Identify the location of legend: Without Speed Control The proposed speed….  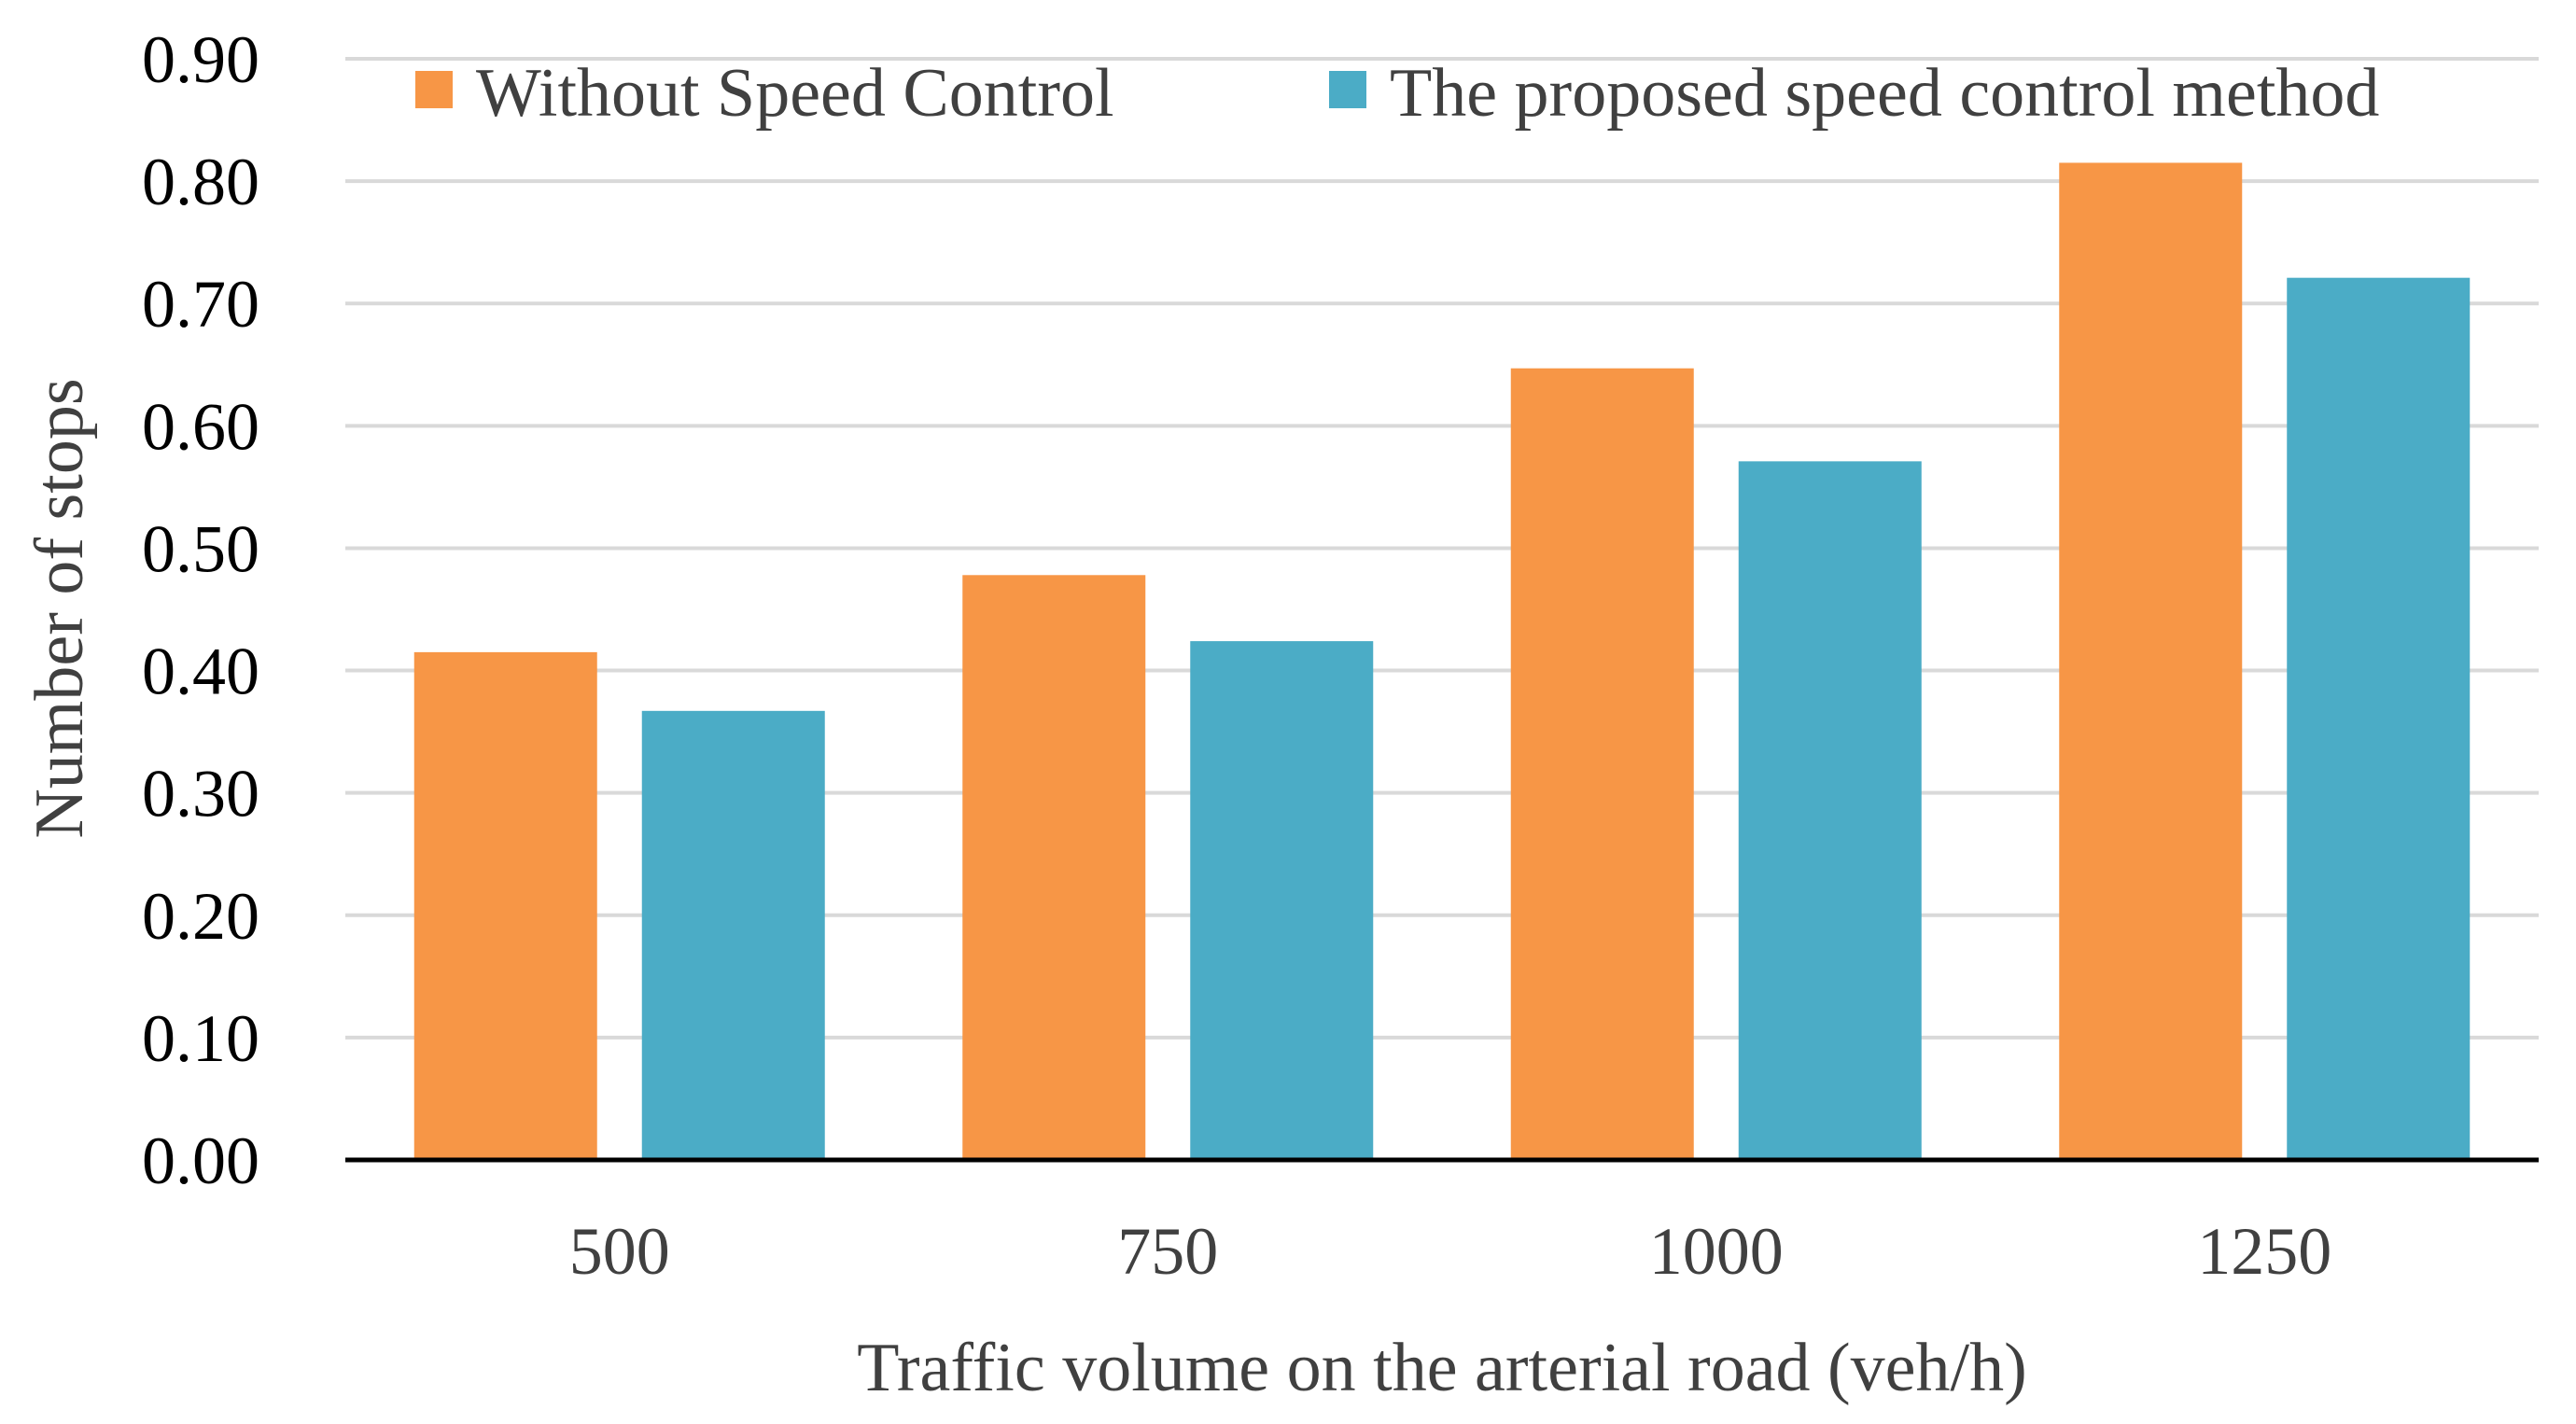
(1397, 93).